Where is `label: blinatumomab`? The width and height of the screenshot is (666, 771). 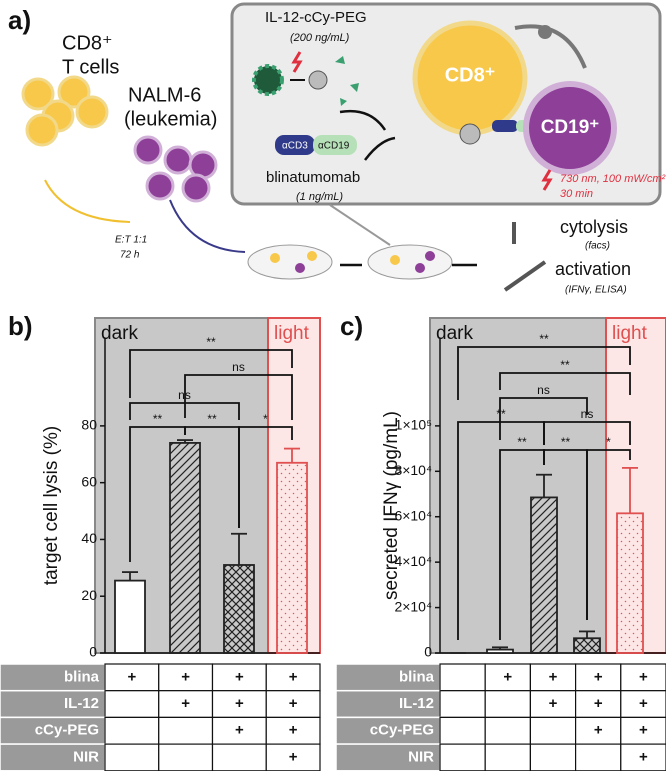
label: blinatumomab is located at coordinates (313, 177).